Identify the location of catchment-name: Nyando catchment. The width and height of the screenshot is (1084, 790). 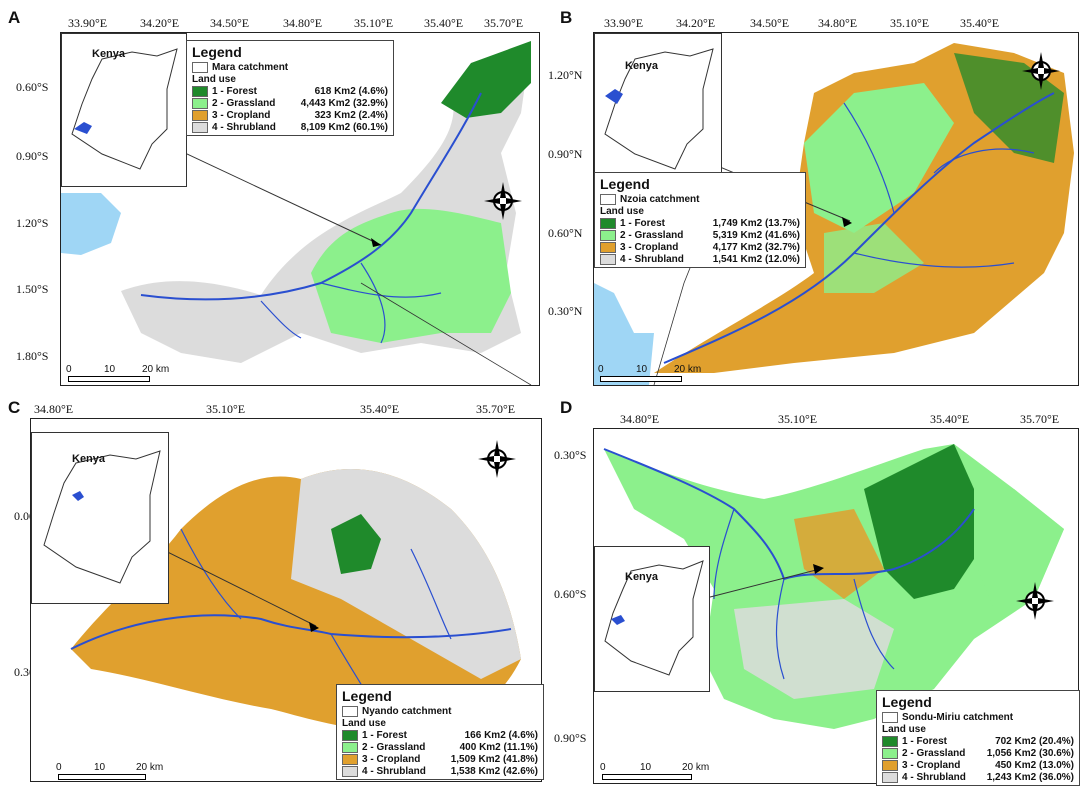
(407, 711).